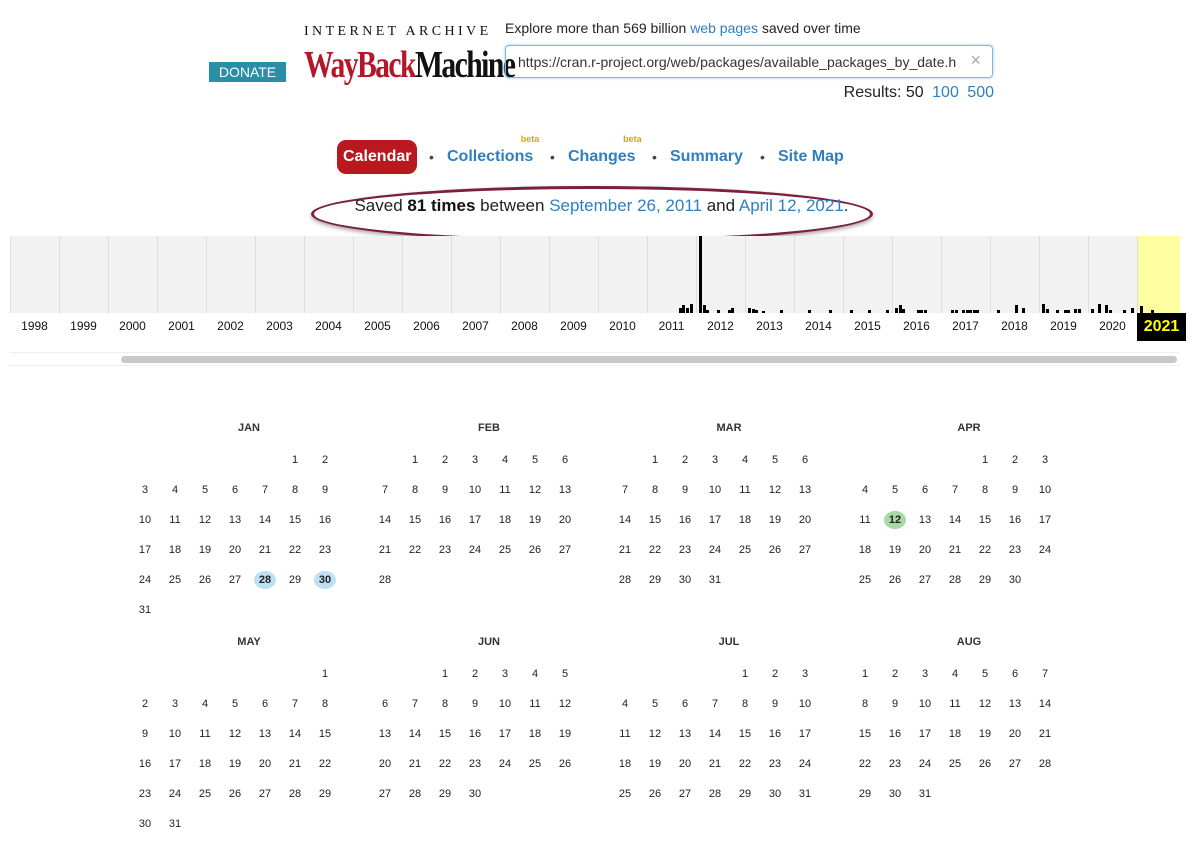 Image resolution: width=1203 pixels, height=841 pixels. What do you see at coordinates (622, 326) in the screenshot?
I see `year-label: 2010` at bounding box center [622, 326].